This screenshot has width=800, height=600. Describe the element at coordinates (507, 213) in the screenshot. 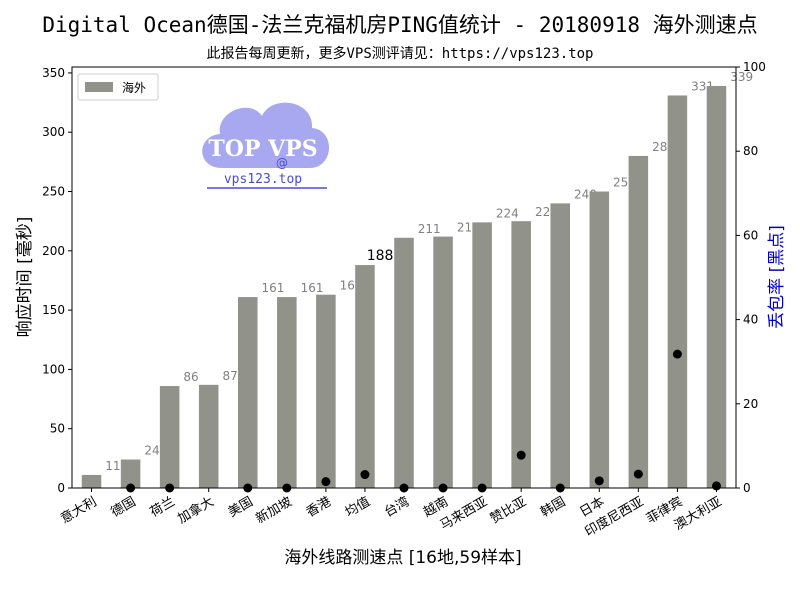

I see `bar-value-label: 224` at that location.